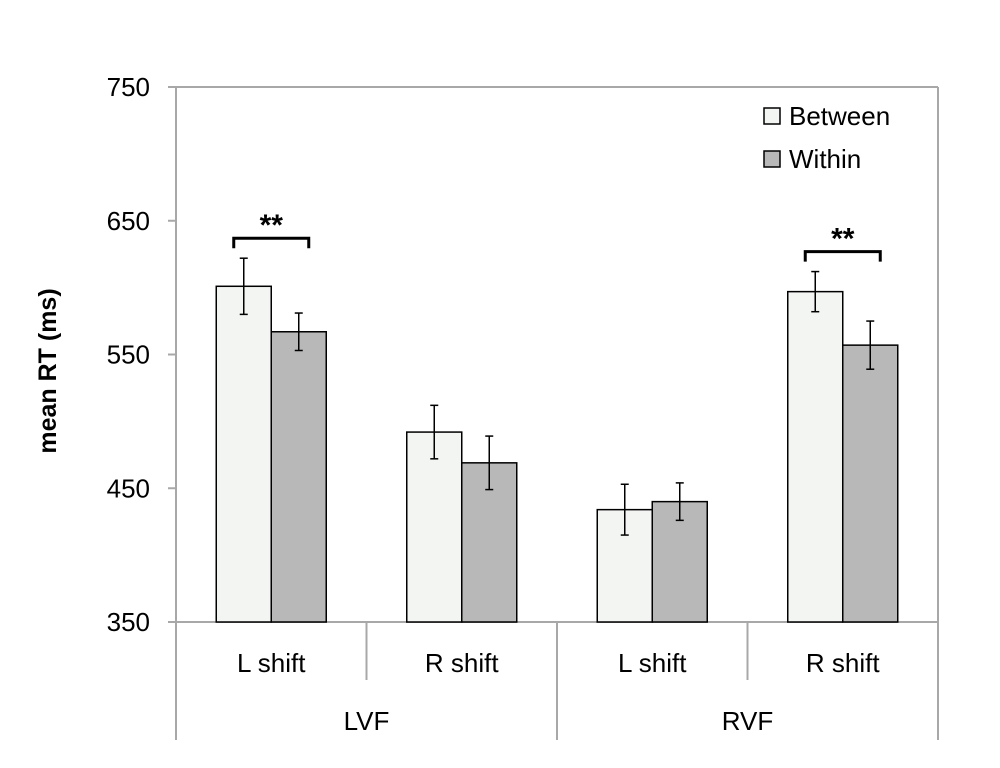  I want to click on y-tick-label: 350, so click(128, 622).